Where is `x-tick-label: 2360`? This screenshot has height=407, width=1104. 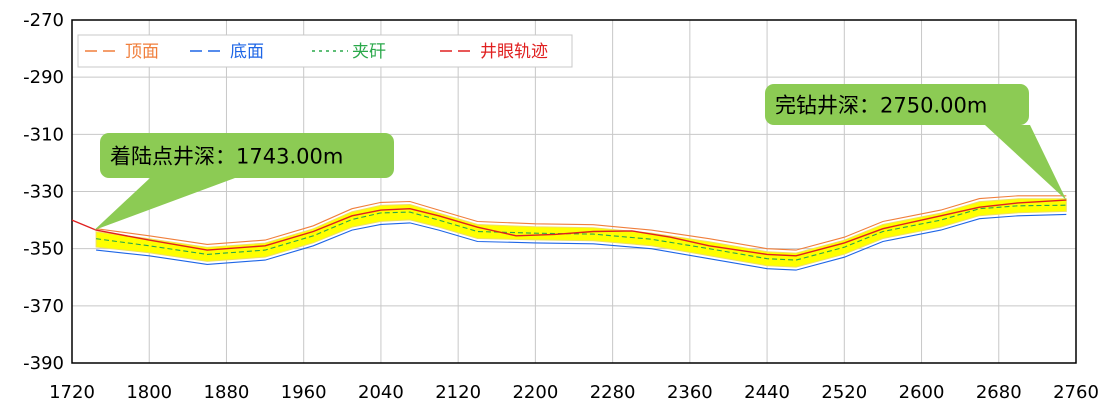 x-tick-label: 2360 is located at coordinates (690, 392).